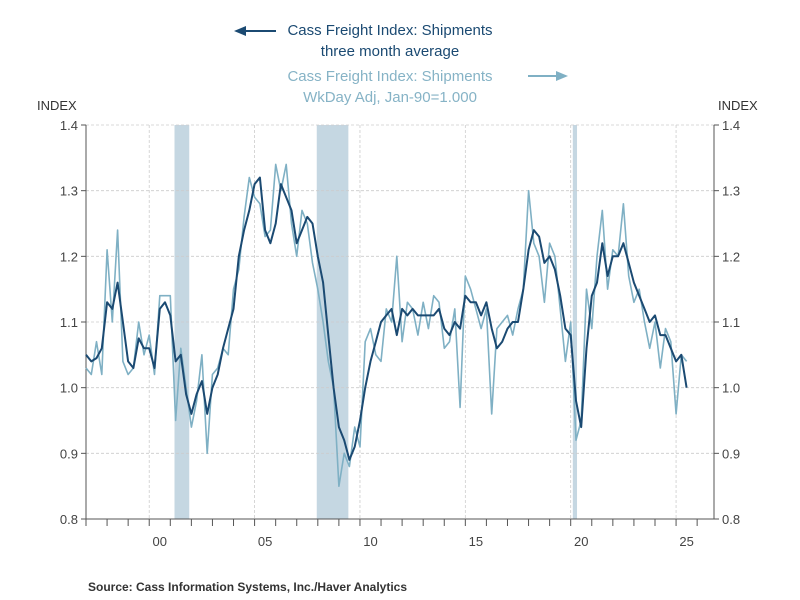 This screenshot has width=800, height=600. I want to click on y-tick-label-left: 0.8, so click(69, 519).